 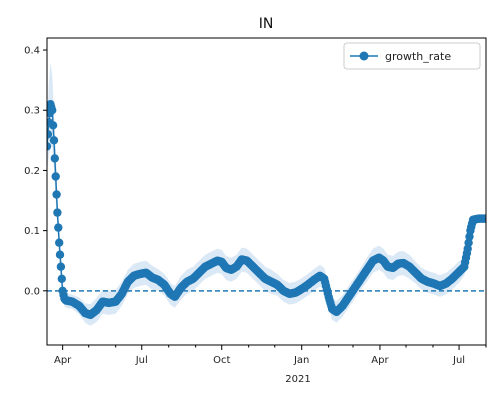 I want to click on x-axis-year-label: 2021, so click(x=297, y=379).